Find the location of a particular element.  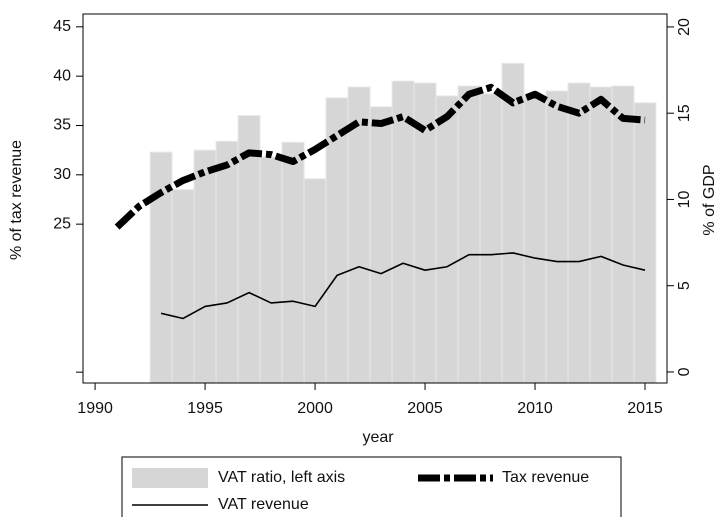

x-tick-label: 1990 is located at coordinates (95, 408).